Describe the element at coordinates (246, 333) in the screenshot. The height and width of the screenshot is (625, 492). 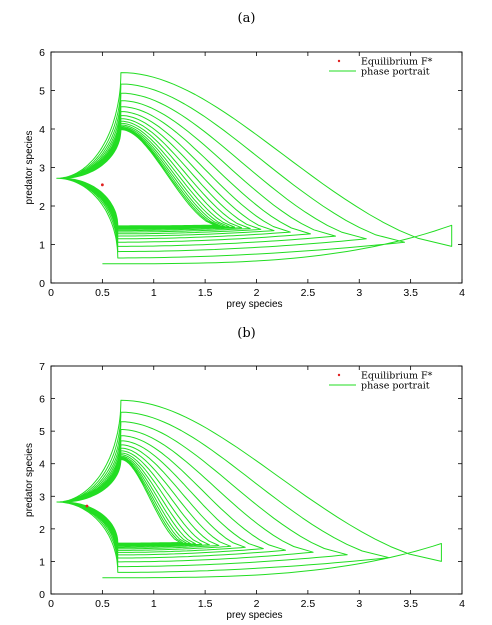
I see `panel-label: (b)` at that location.